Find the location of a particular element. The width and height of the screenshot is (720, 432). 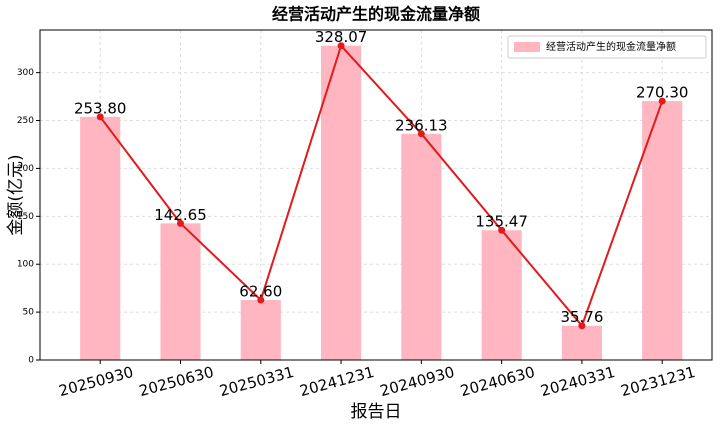

legend-box is located at coordinates (607, 47).